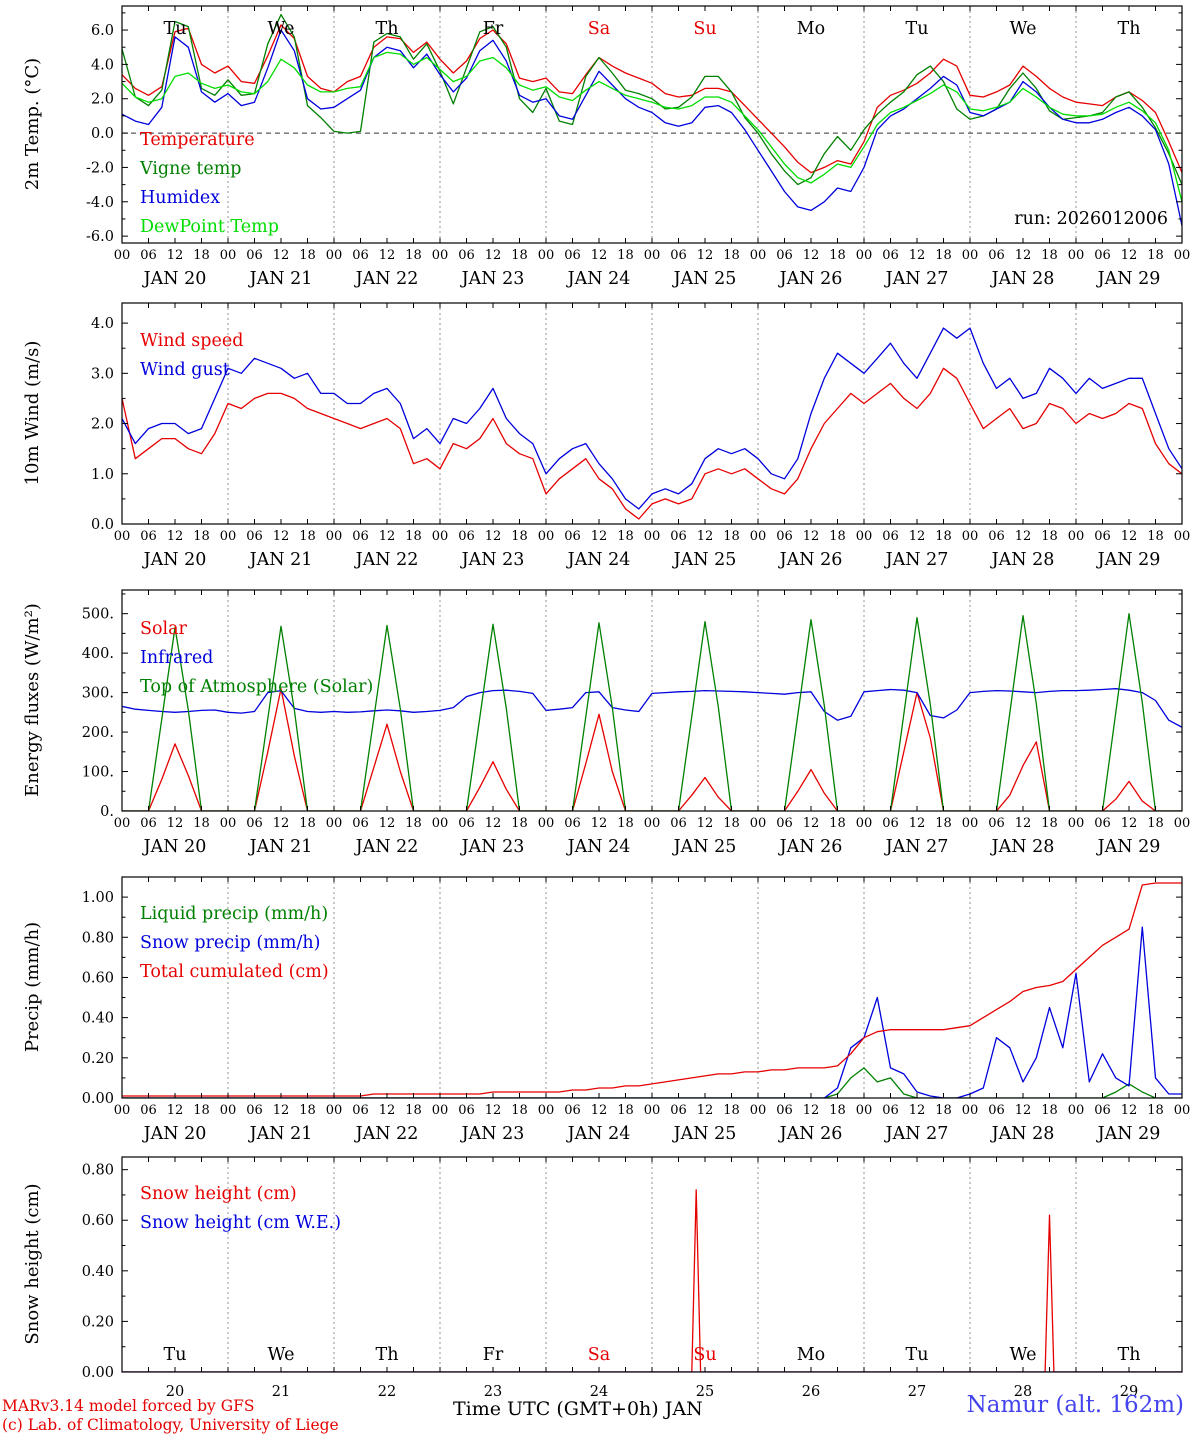 This screenshot has height=1440, width=1194. I want to click on legend-humidex: Humidex, so click(180, 198).